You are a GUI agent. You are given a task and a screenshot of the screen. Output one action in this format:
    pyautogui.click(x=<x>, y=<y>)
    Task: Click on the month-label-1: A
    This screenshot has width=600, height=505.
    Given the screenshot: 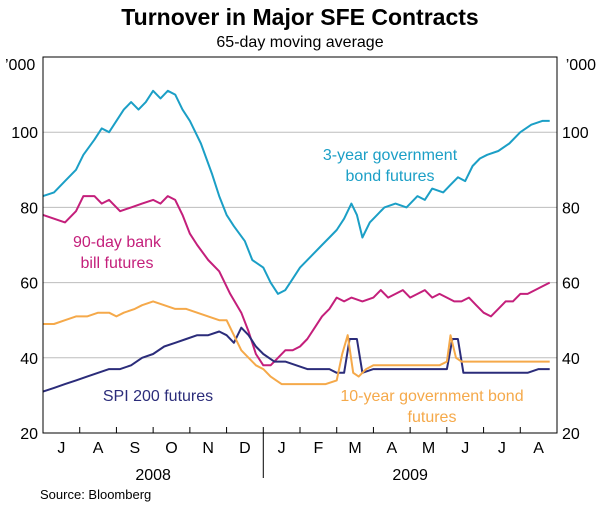 What is the action you would take?
    pyautogui.click(x=98, y=448)
    